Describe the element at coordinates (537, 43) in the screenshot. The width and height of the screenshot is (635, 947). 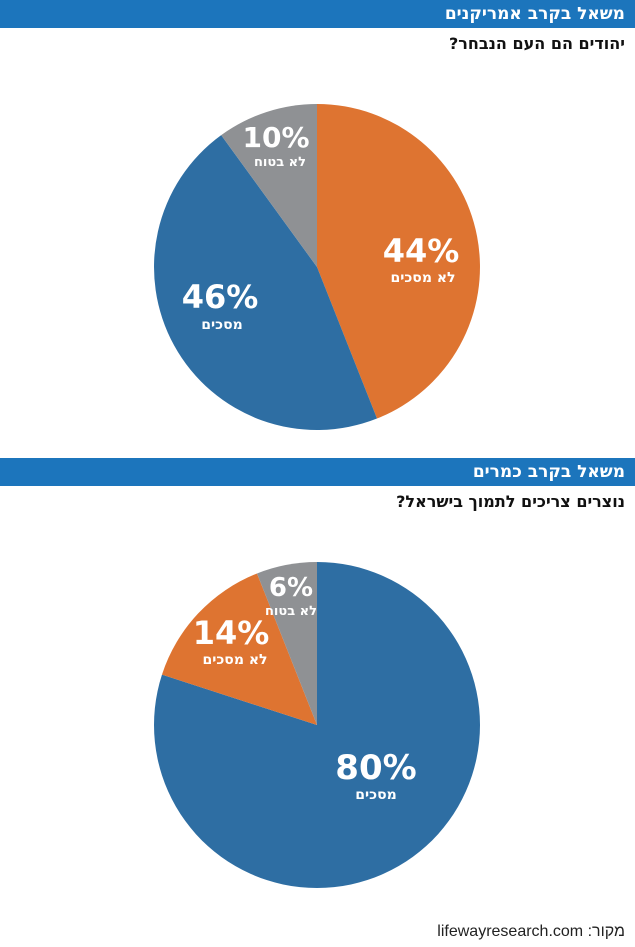
I see `question-chosen-people: יהודים הם העם הנבחר?` at that location.